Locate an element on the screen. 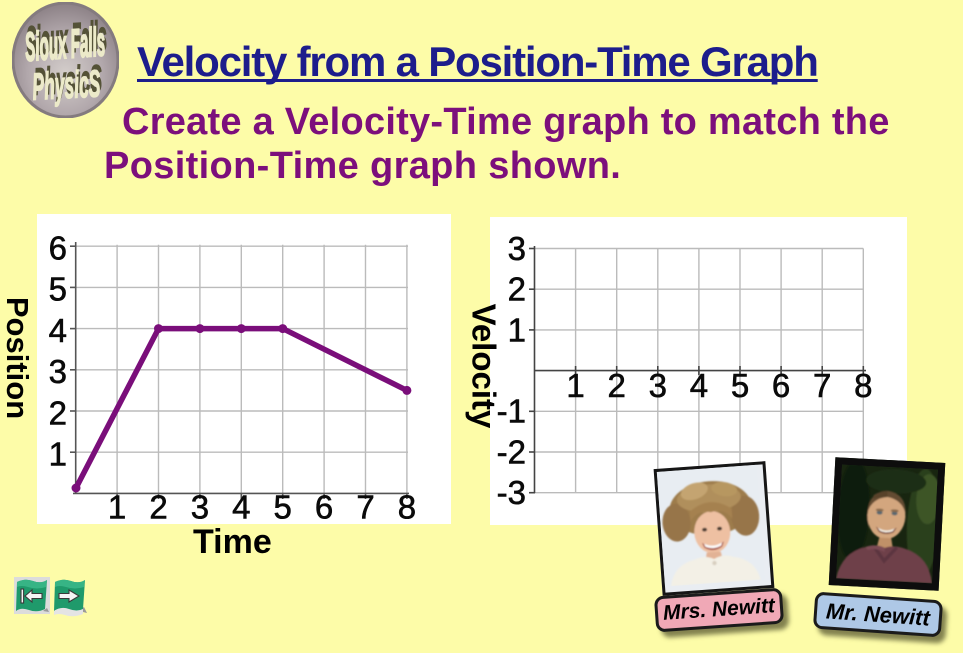 The height and width of the screenshot is (653, 963). svg-text: -1 is located at coordinates (511, 411).